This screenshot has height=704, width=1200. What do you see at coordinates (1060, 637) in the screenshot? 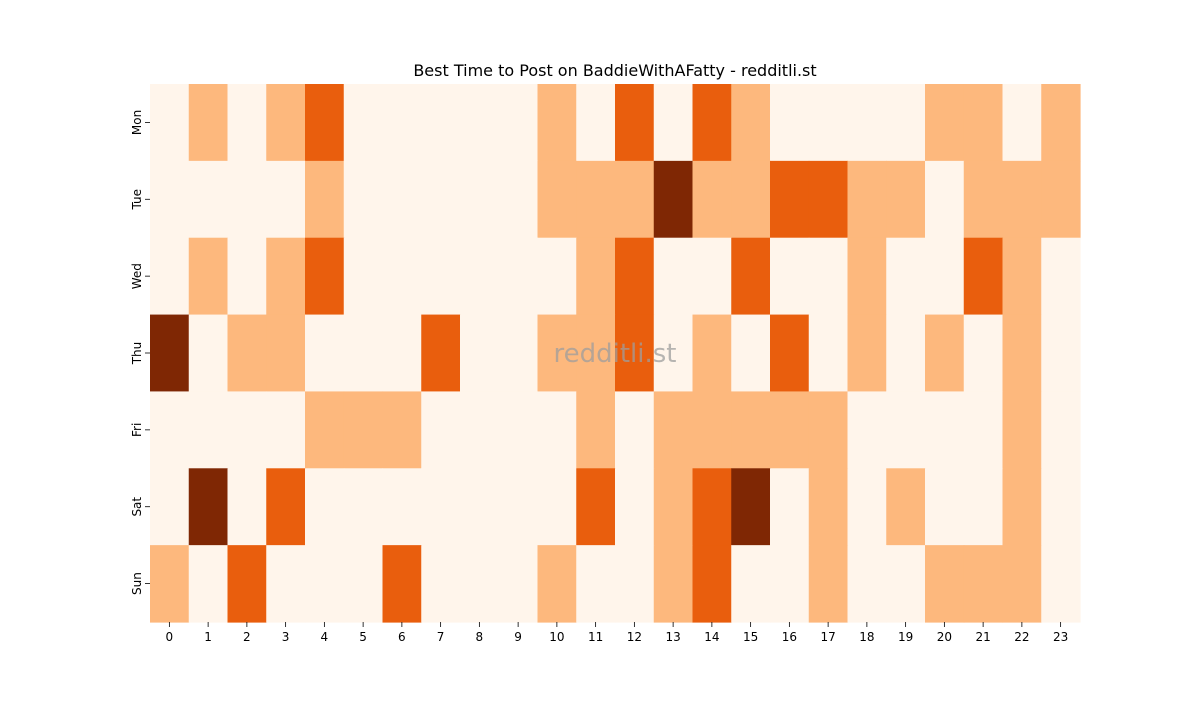
I see `x-tick-label: 23` at bounding box center [1060, 637].